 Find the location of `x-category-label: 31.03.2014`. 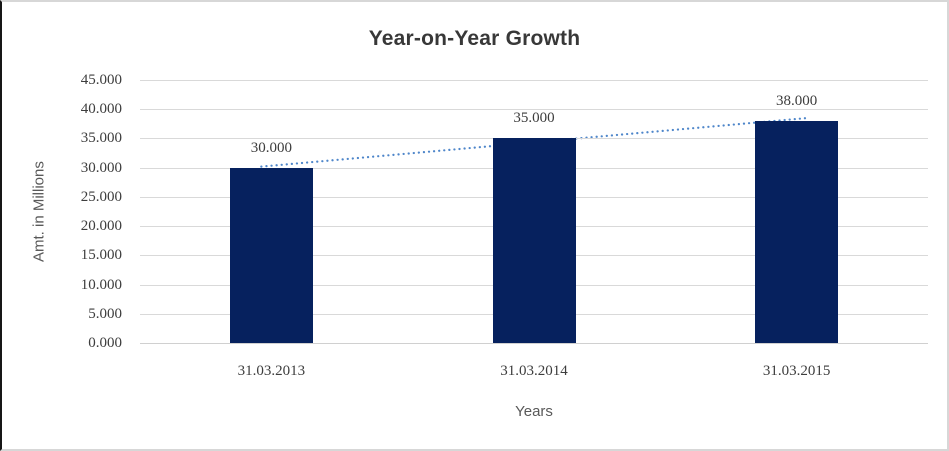

x-category-label: 31.03.2014 is located at coordinates (534, 371).